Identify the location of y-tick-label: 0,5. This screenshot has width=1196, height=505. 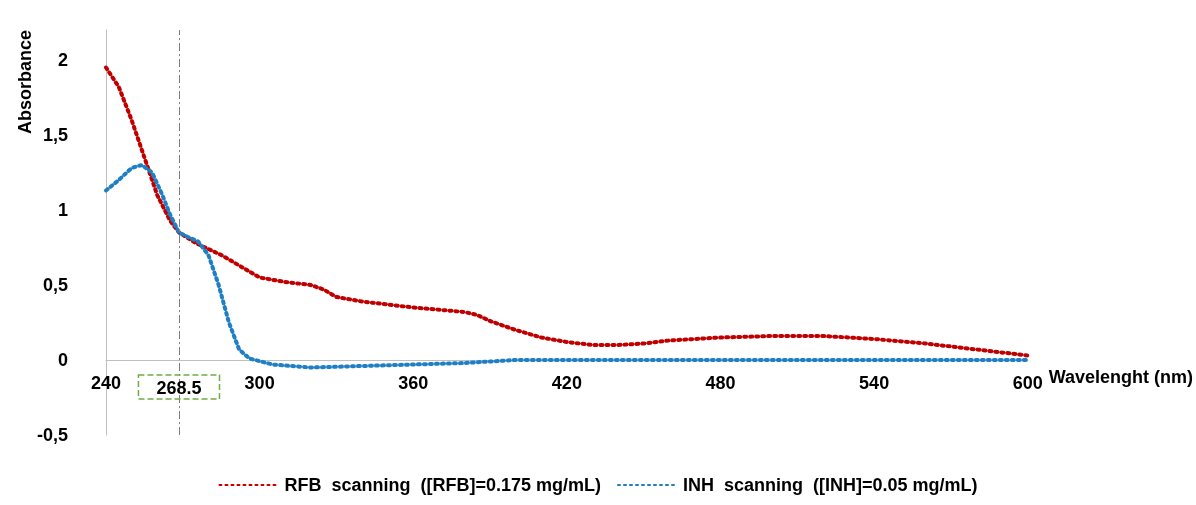
(55, 285).